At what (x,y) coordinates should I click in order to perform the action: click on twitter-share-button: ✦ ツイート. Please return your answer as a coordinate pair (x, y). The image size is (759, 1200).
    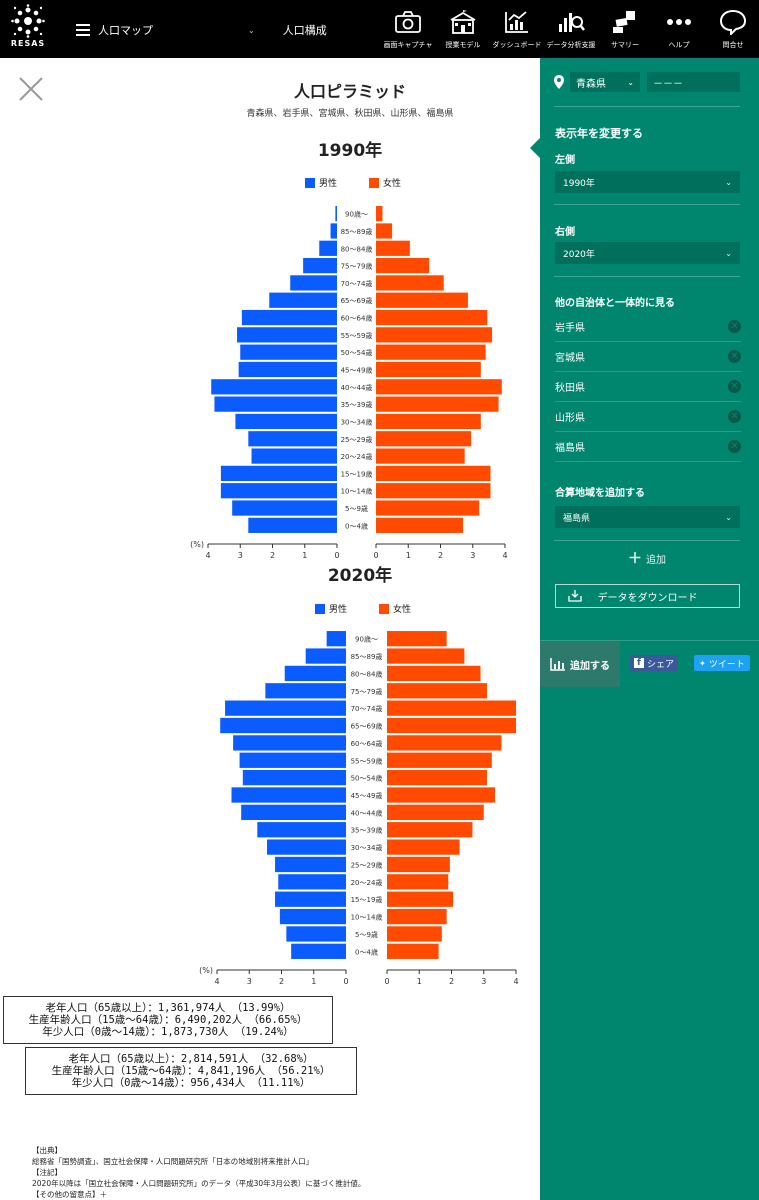
    Looking at the image, I should click on (722, 663).